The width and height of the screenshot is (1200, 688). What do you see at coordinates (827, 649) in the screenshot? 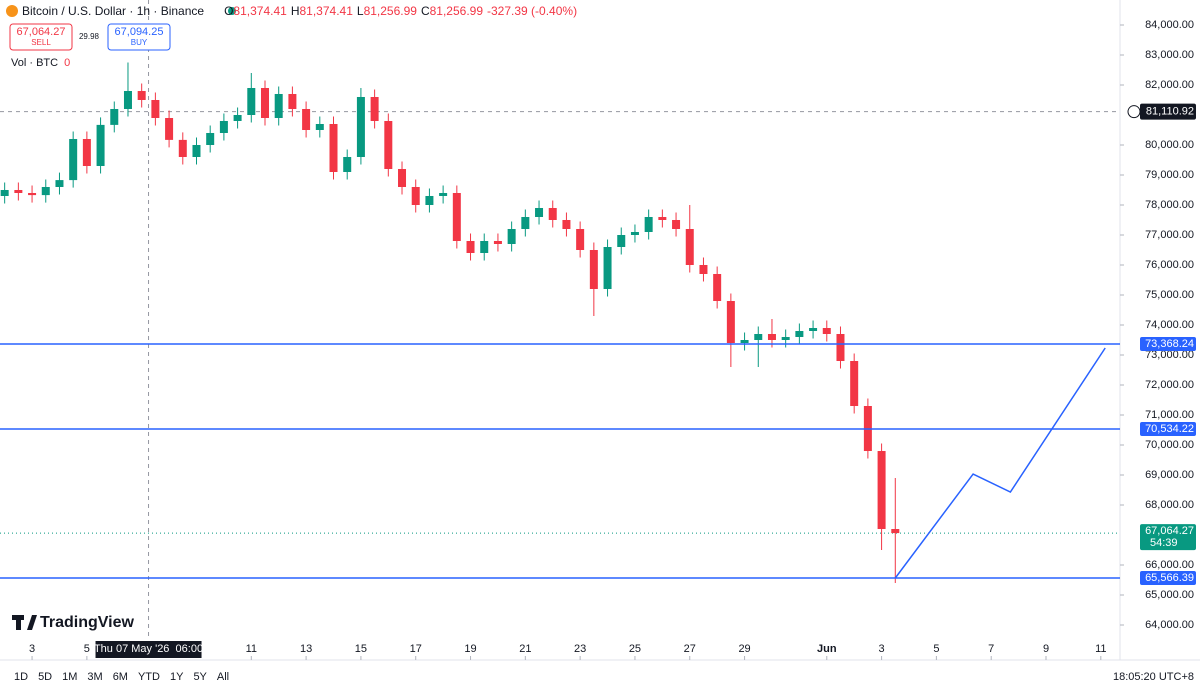
I see `x-tick-label: Jun` at bounding box center [827, 649].